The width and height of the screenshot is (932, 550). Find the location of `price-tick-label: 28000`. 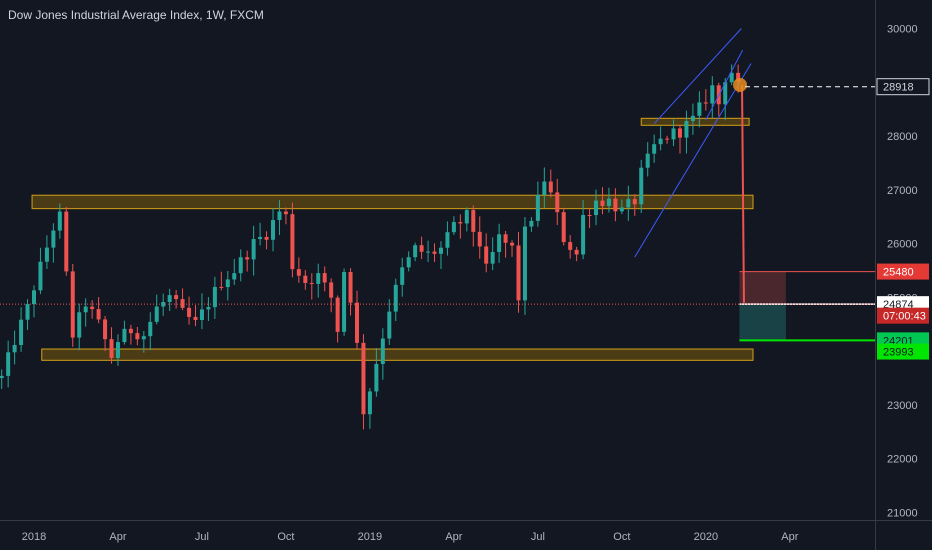

price-tick-label: 28000 is located at coordinates (902, 137).